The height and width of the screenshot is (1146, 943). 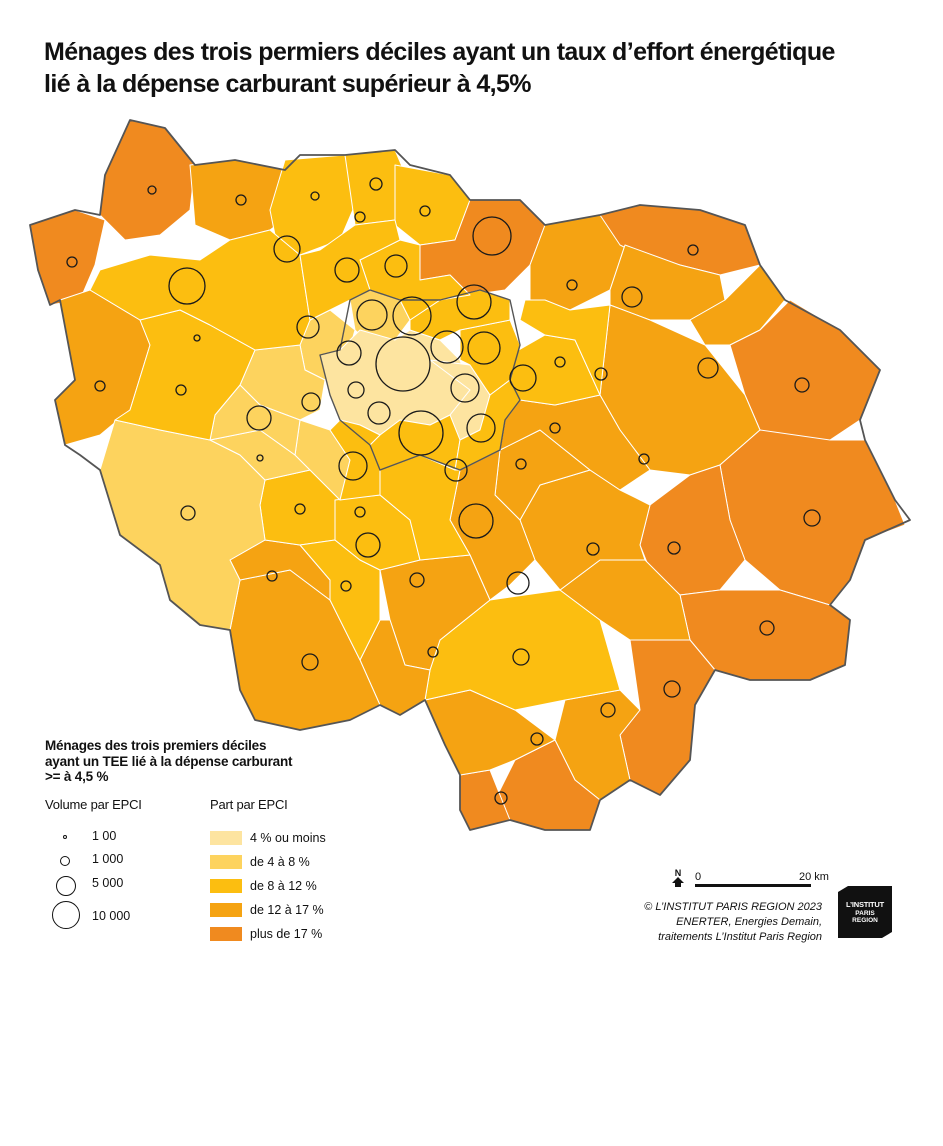 What do you see at coordinates (283, 886) in the screenshot?
I see `share-legend-label: de 8 à 12 %` at bounding box center [283, 886].